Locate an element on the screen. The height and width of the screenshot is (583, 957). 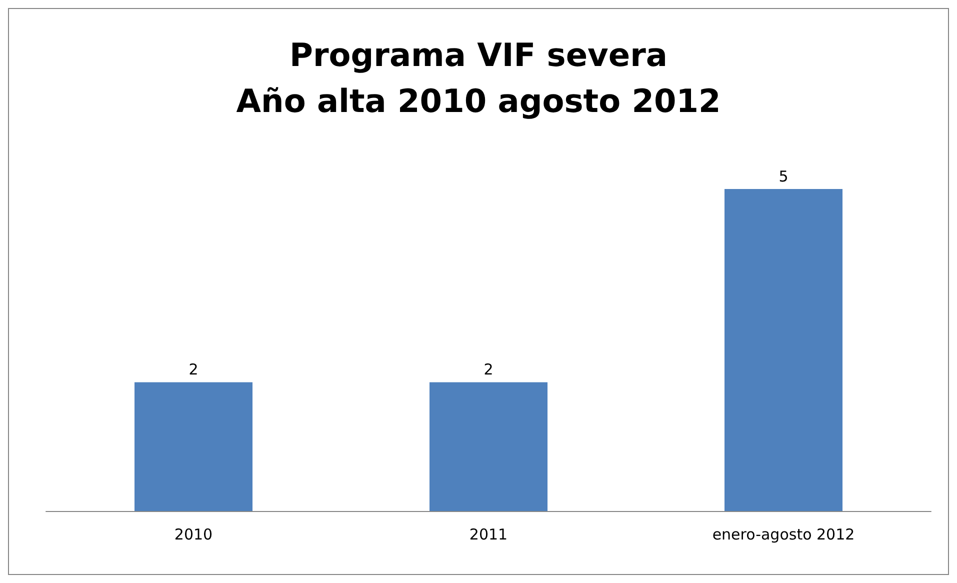
chart-title: Programa VIF severa Año alta 2010 agosto 2012 is located at coordinates (478, 78).